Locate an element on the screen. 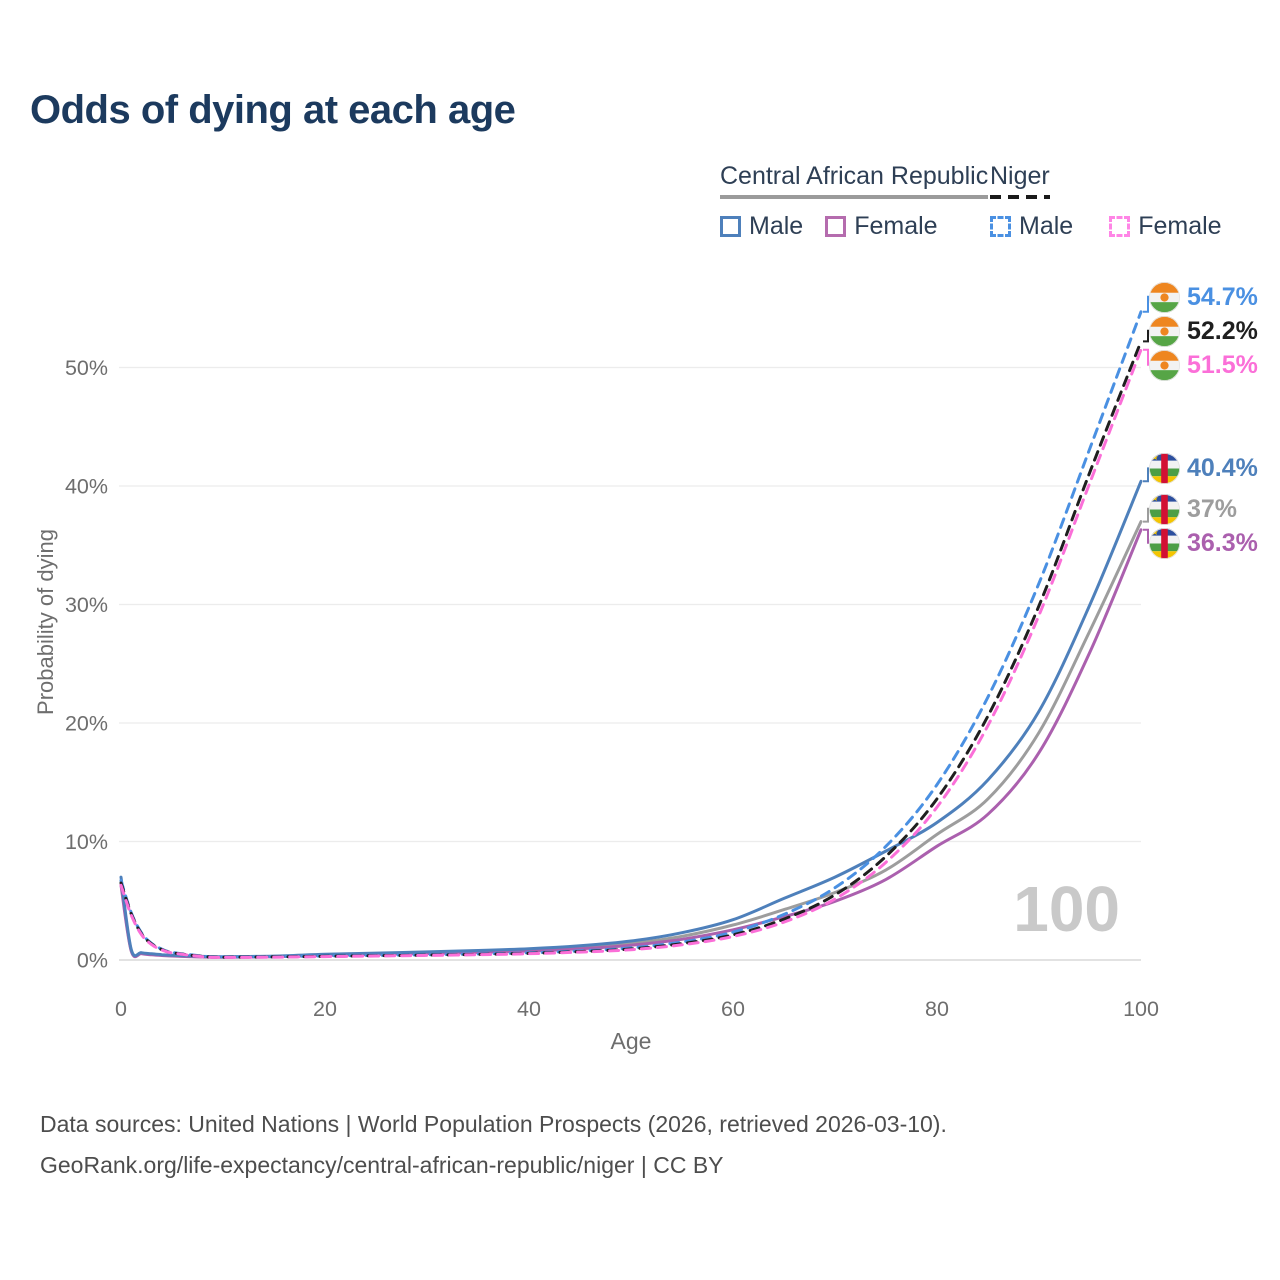  legend-items-car: Male Female is located at coordinates (854, 226).